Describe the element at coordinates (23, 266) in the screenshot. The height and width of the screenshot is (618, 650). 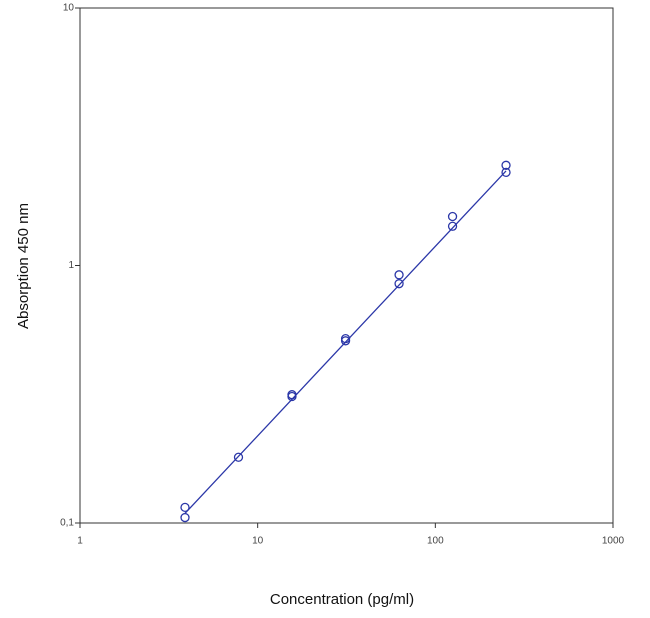
I see `y-axis-title: Absorption 450 nm` at that location.